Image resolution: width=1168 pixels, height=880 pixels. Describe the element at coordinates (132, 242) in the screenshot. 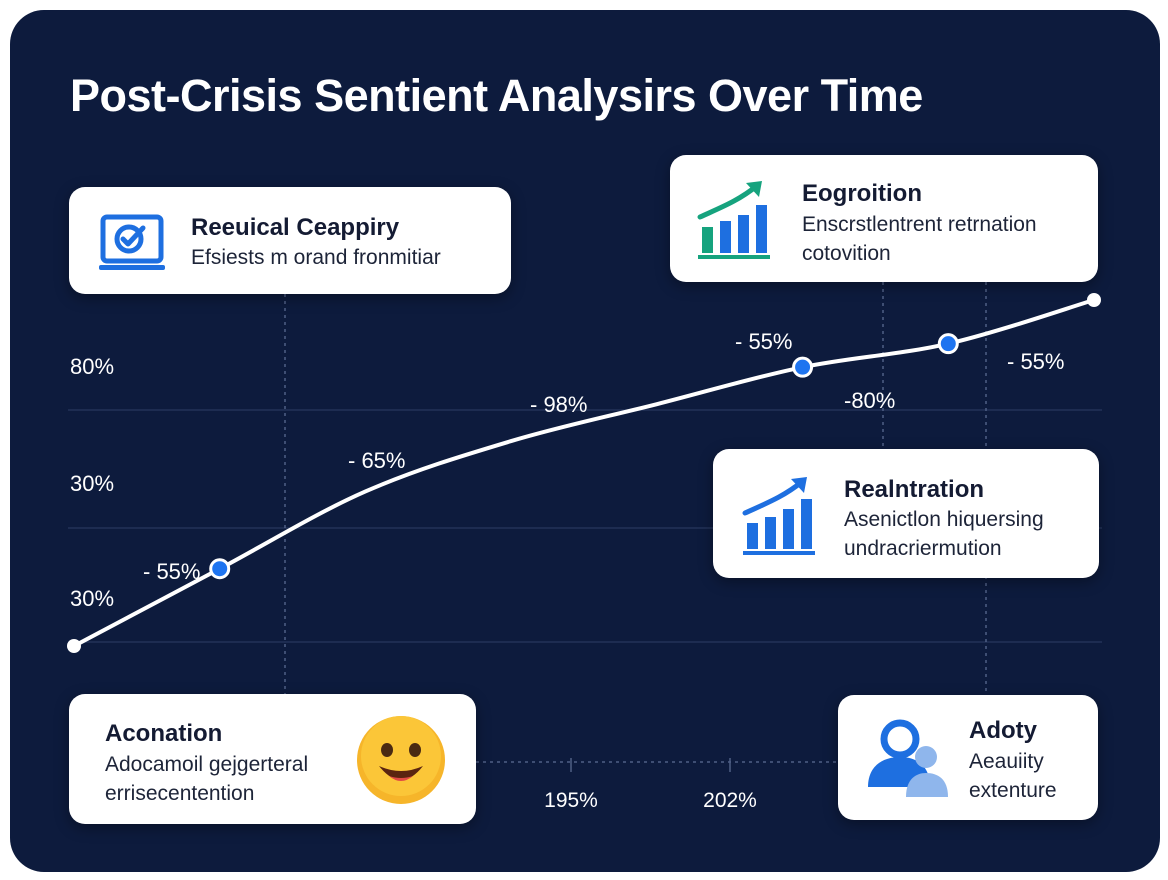

I see `monitor-check-icon` at that location.